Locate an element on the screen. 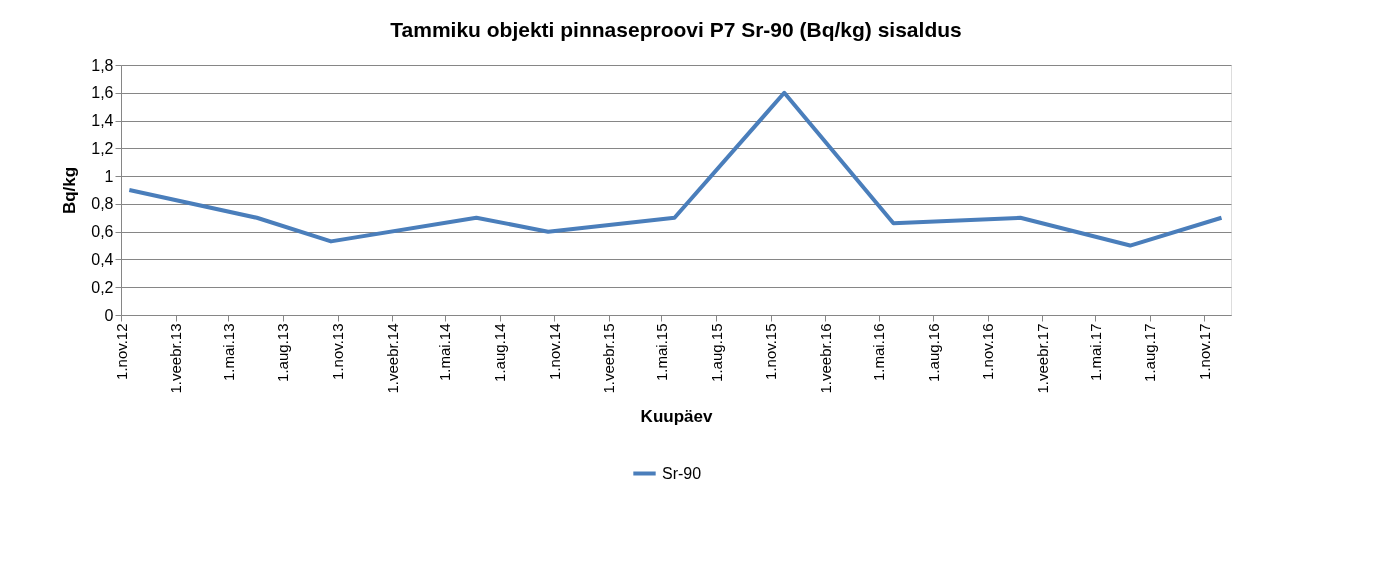 This screenshot has height=576, width=1378. x-tick-label: 1.veebr.13 is located at coordinates (176, 358).